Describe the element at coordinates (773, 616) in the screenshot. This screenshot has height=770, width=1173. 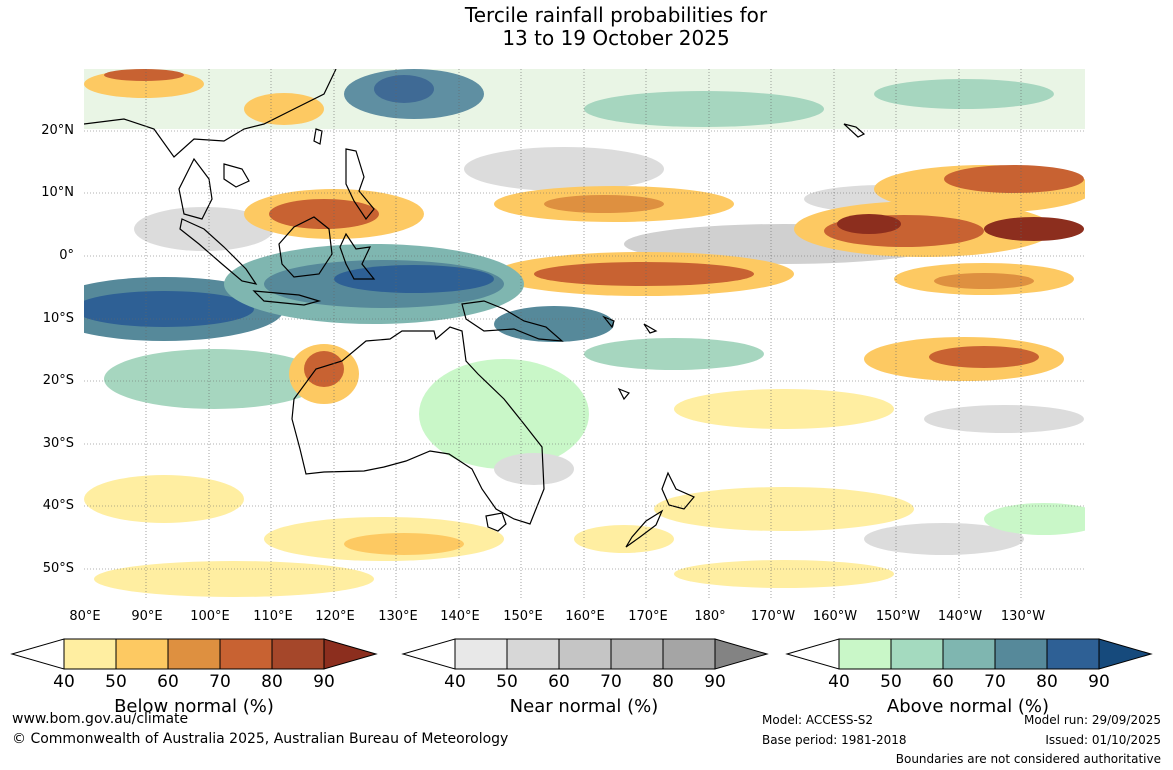
I see `lon-tick-label: 170°W` at that location.